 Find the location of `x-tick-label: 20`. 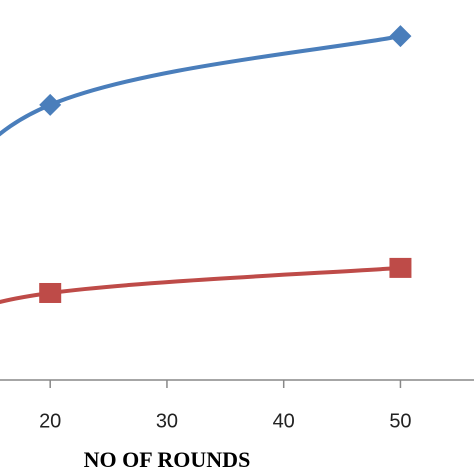

x-tick-label: 20 is located at coordinates (50, 421).